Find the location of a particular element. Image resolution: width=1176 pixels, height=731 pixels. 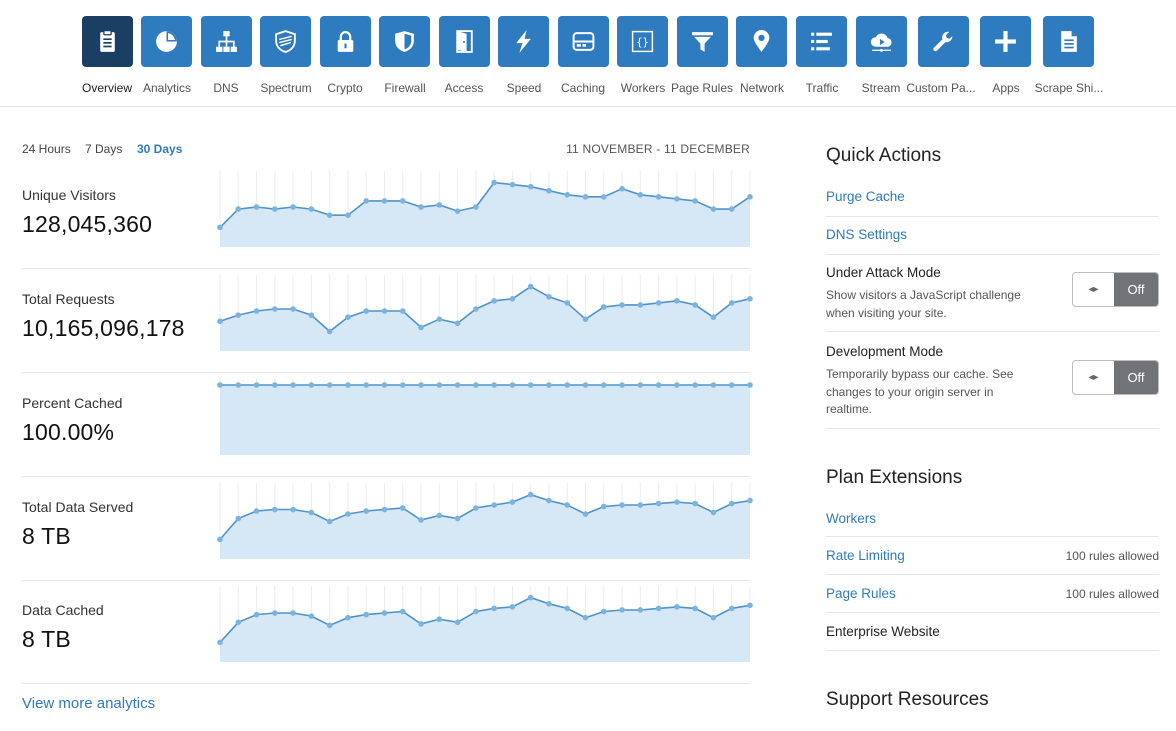

metric-label: Total Requests is located at coordinates (68, 299).